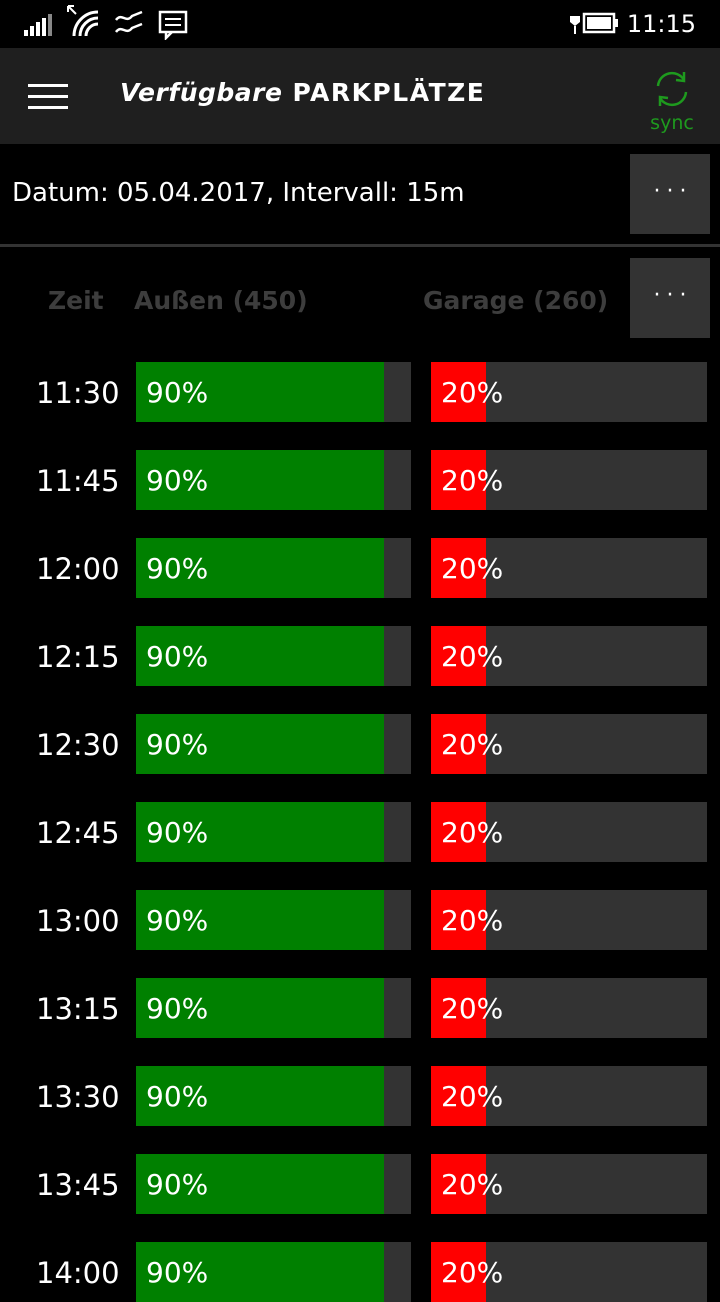 Image resolution: width=720 pixels, height=1302 pixels. What do you see at coordinates (78, 745) in the screenshot?
I see `row-time: 12:30` at bounding box center [78, 745].